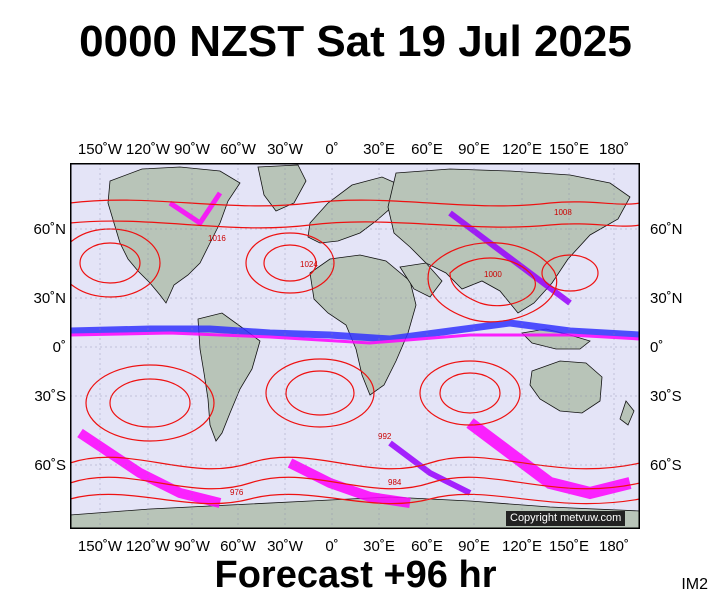 The image size is (711, 600). Describe the element at coordinates (110, 263) in the screenshot. I see `isobar-high-north-pacific` at that location.